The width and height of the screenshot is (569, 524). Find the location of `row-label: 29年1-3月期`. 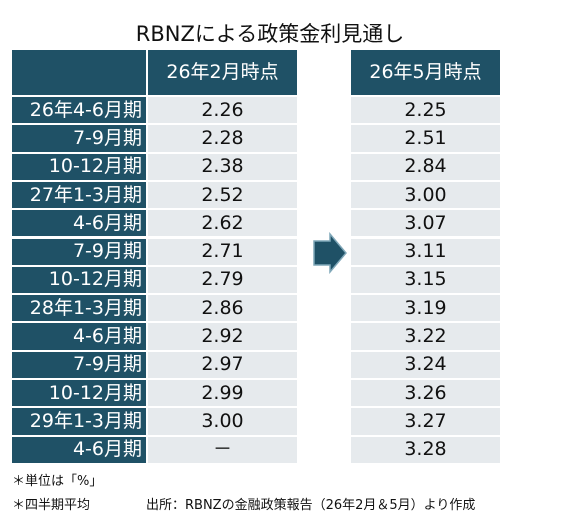

row-label: 29年1-3月期 is located at coordinates (79, 421).